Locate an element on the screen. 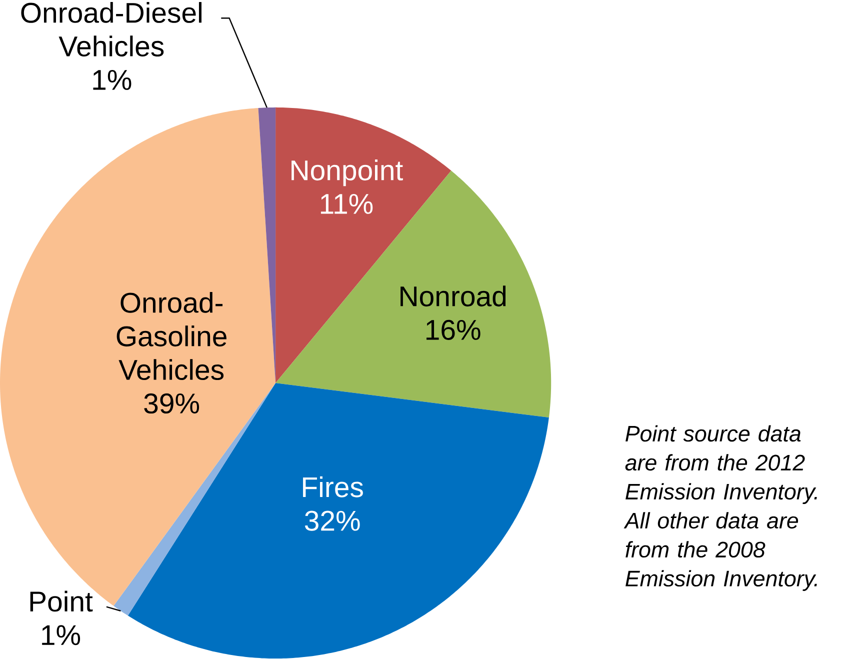 The width and height of the screenshot is (856, 659). slice-label: Onroad-Diesel Vehicles is located at coordinates (111, 29).